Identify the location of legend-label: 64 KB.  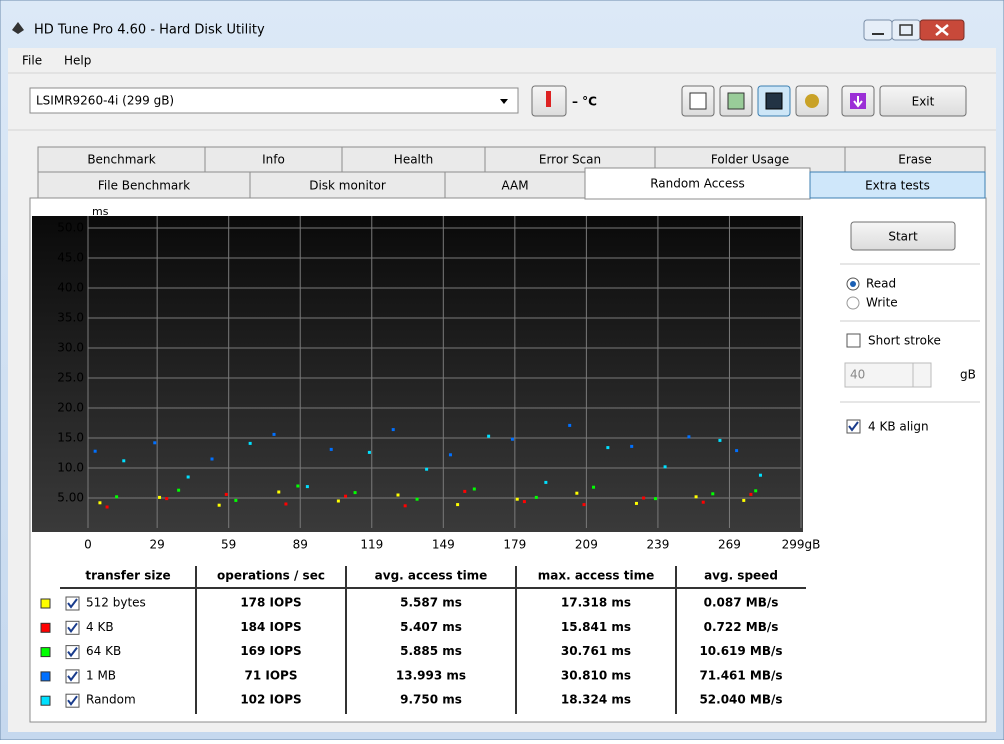
(103, 651).